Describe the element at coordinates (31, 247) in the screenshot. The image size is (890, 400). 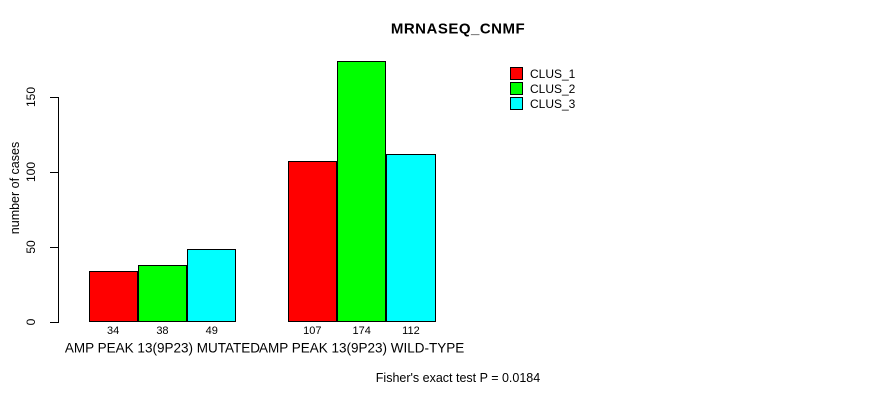
I see `y-axis-tick-label: 50` at that location.